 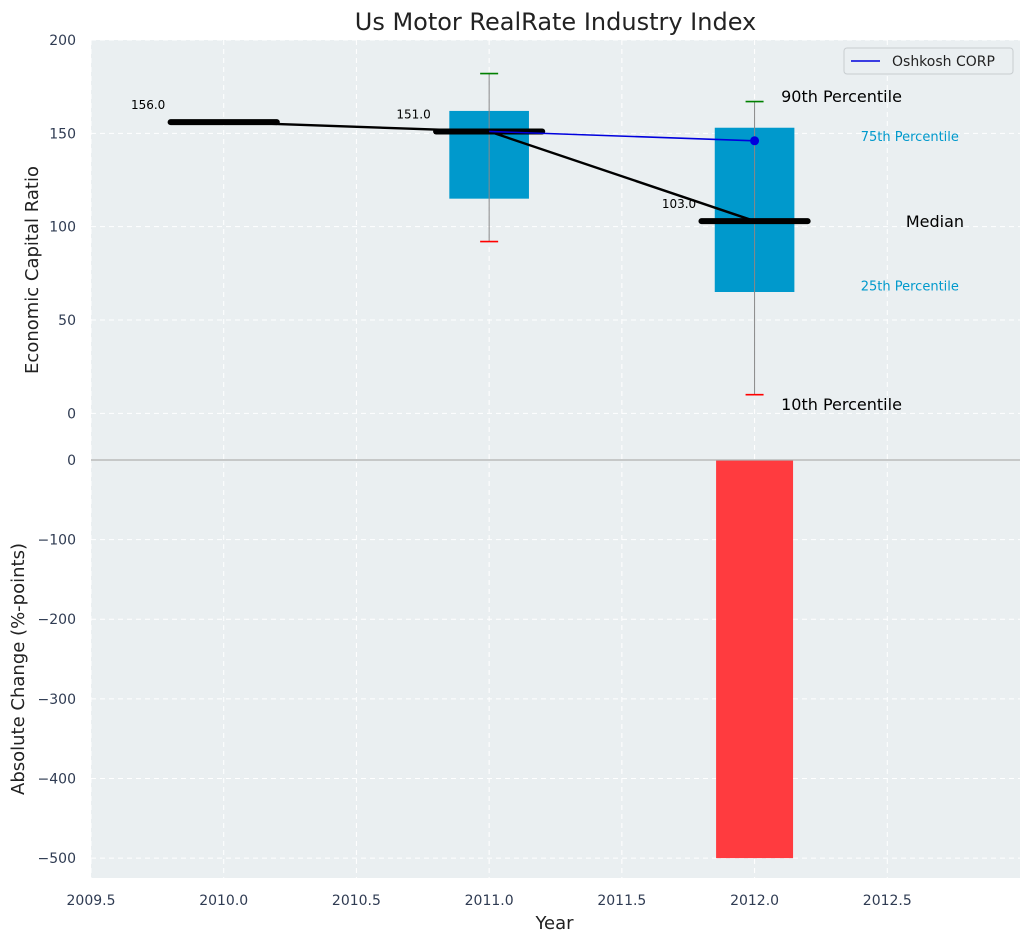 What do you see at coordinates (62, 134) in the screenshot?
I see `top-y-tick-label-3: 150` at bounding box center [62, 134].